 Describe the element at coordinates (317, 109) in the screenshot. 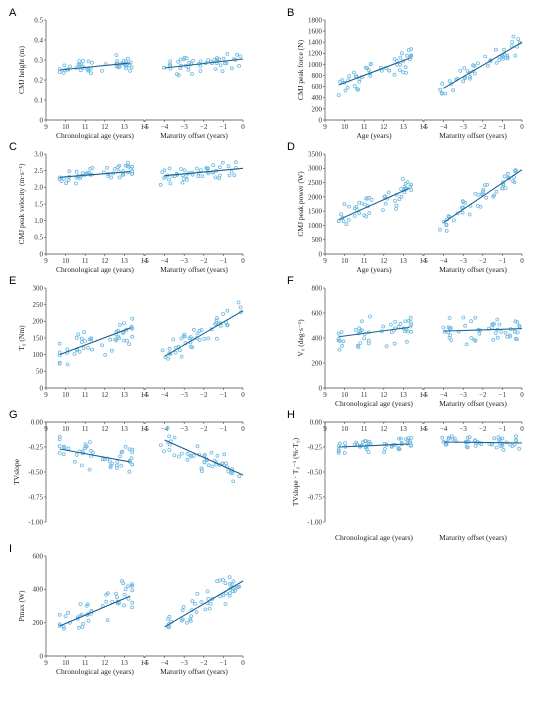

I see `y-tick-label-B-1: 200` at that location.